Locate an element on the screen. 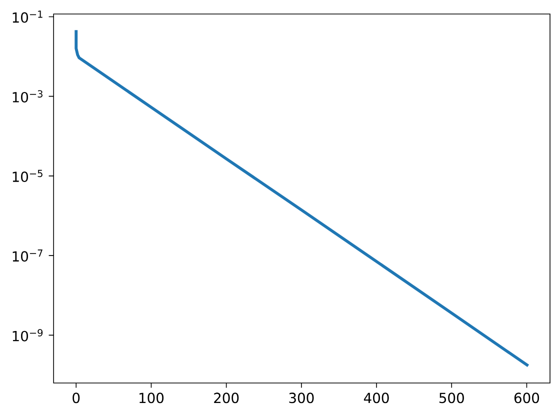 This screenshot has width=559, height=417. x-tick-label: 200 is located at coordinates (226, 398).